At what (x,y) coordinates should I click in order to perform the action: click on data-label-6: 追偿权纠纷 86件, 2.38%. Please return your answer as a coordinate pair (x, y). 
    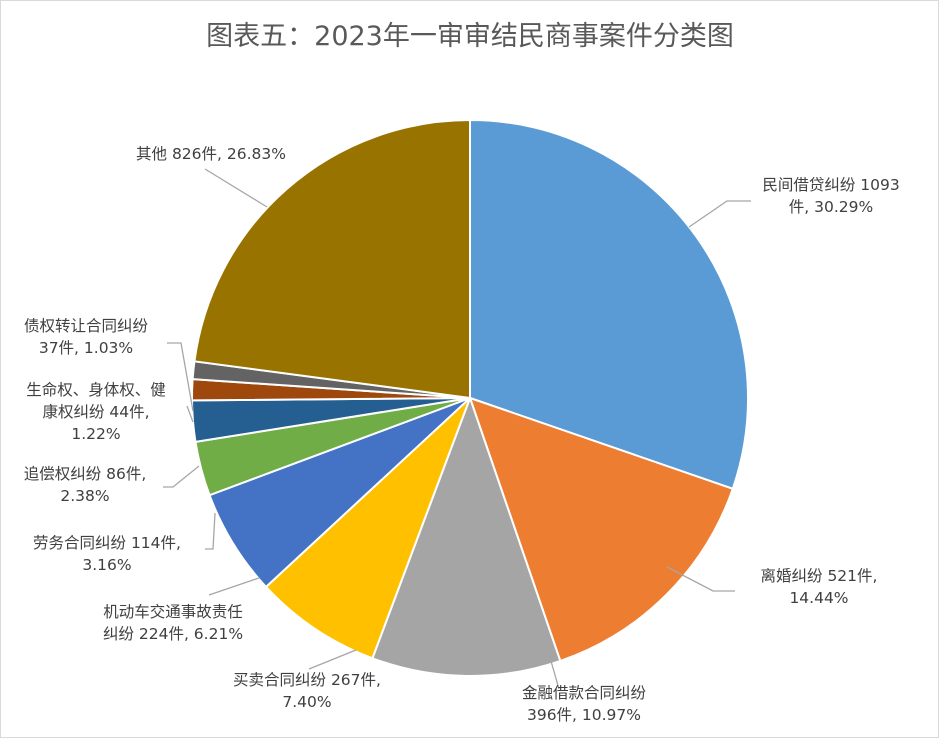
    Looking at the image, I should click on (85, 485).